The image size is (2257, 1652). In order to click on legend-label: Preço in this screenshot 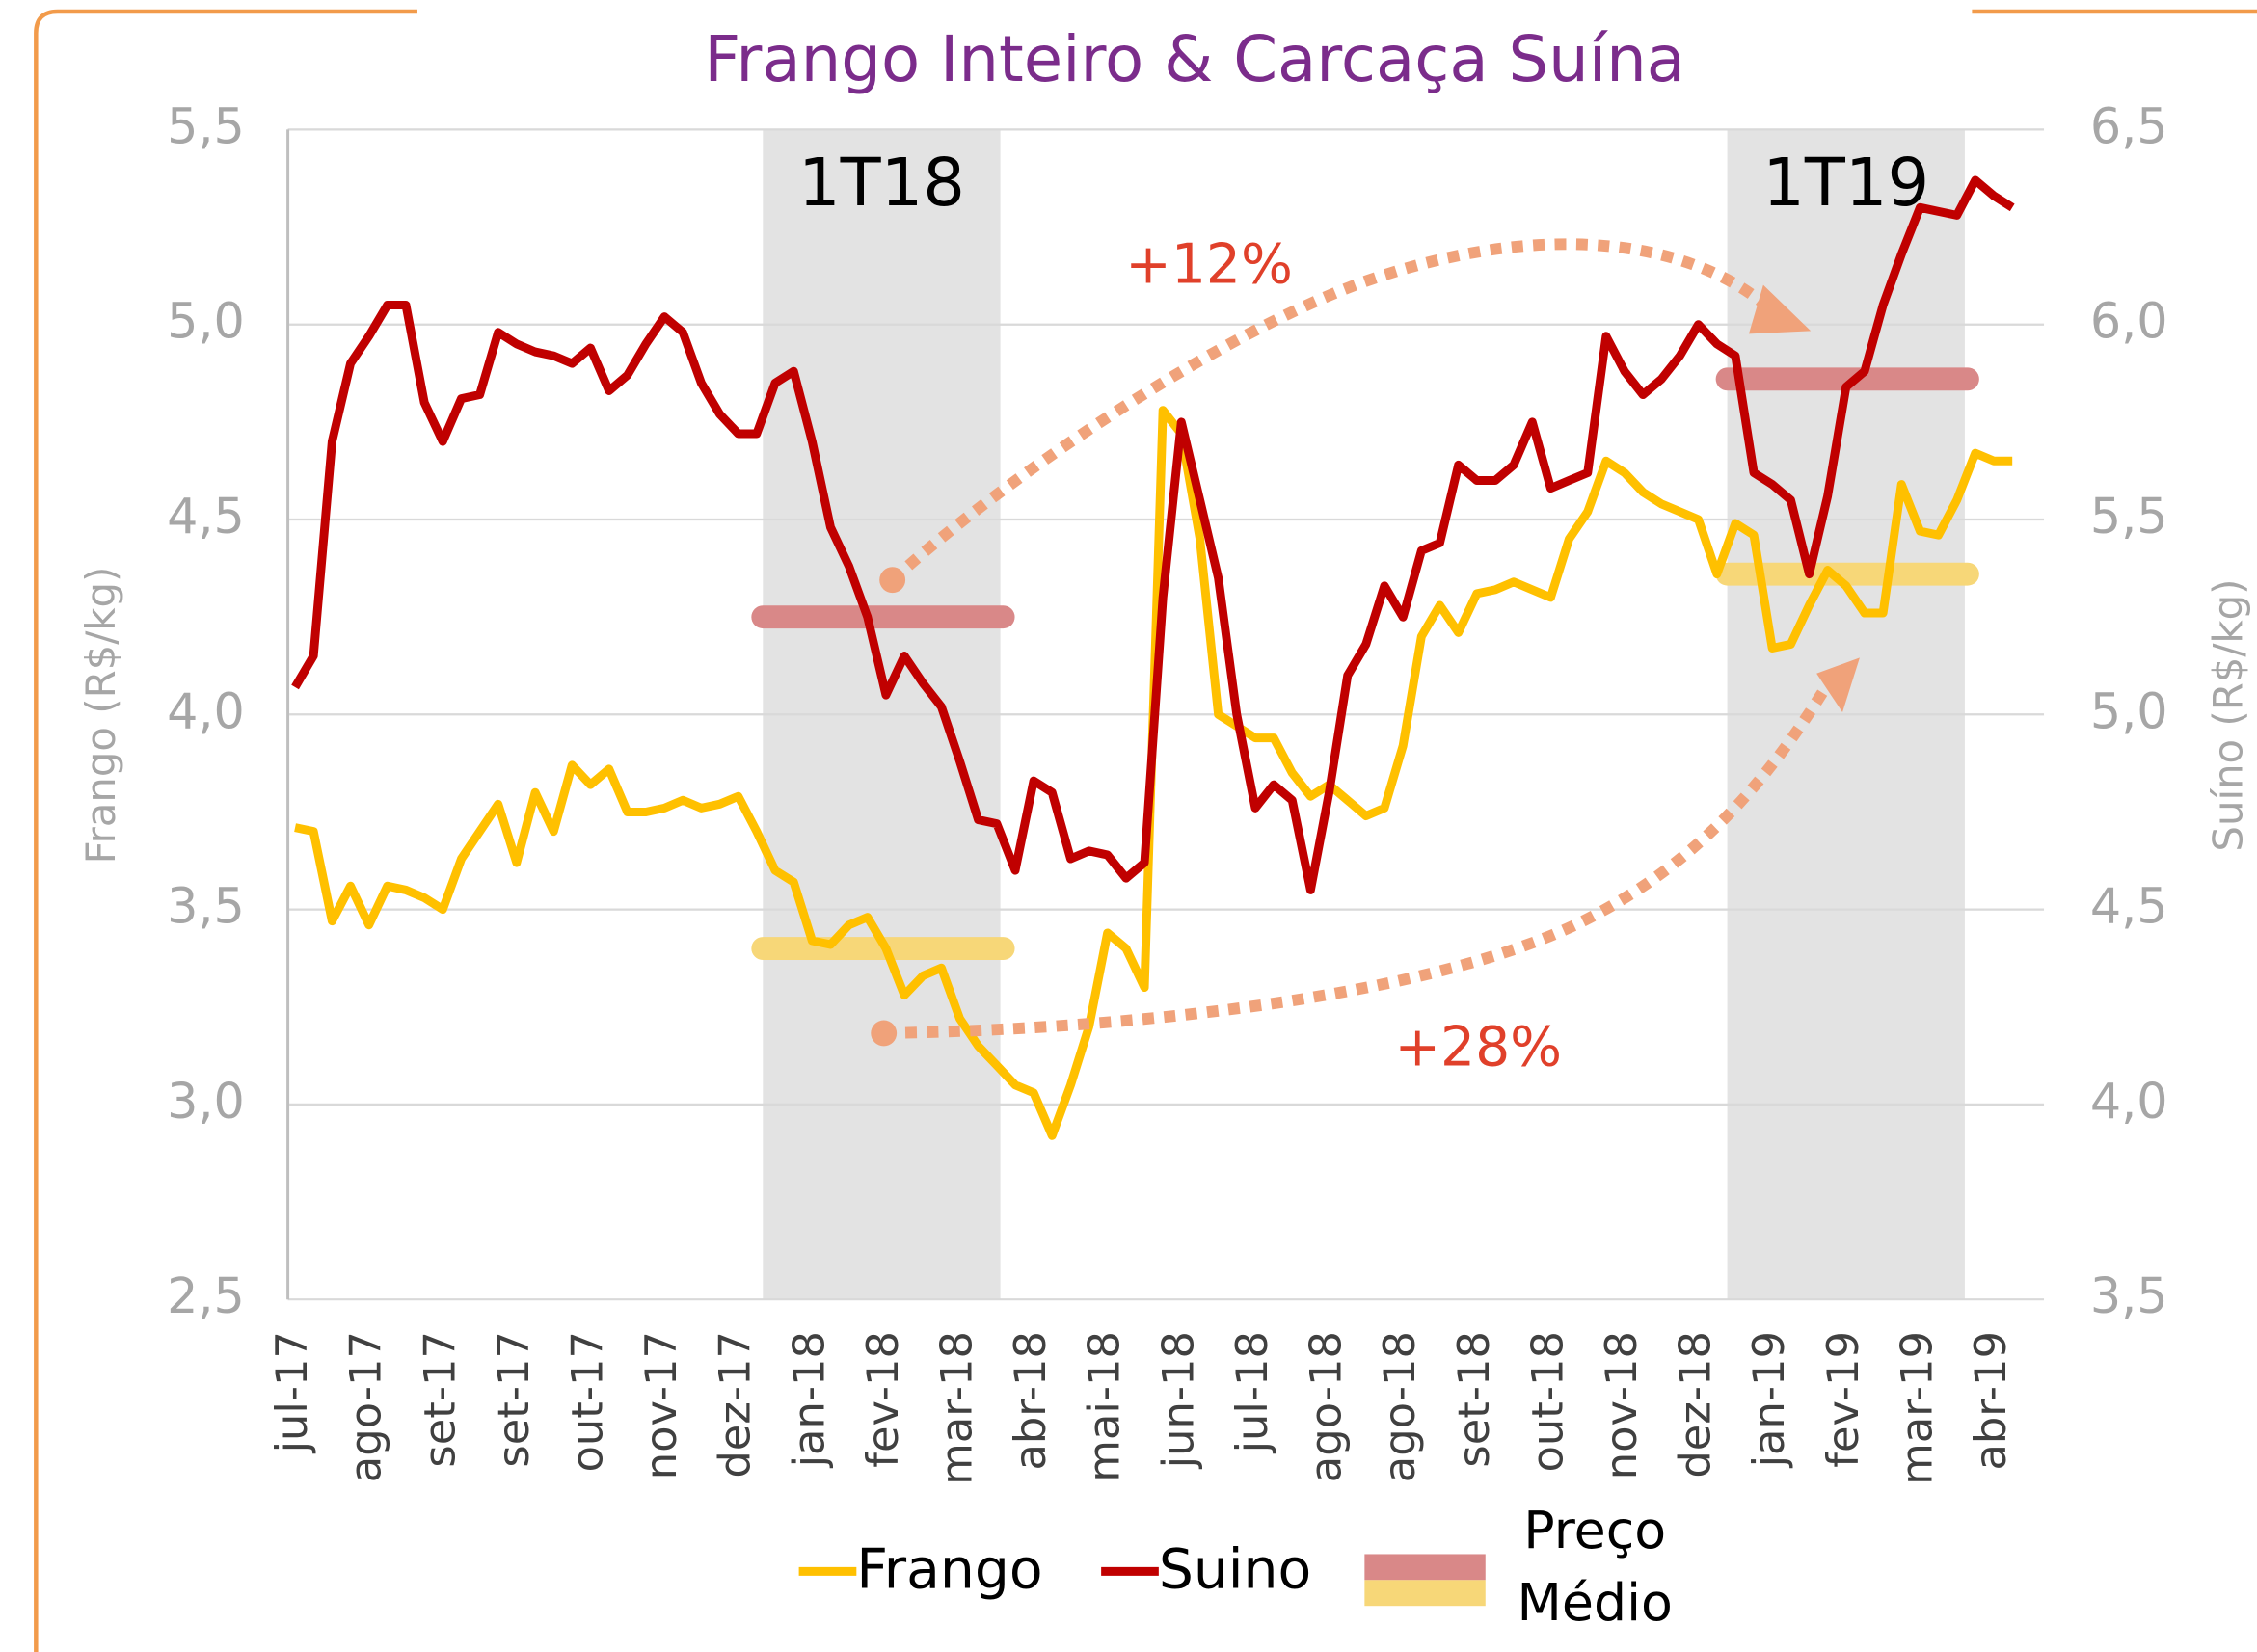, I will do `click(1594, 1530)`.